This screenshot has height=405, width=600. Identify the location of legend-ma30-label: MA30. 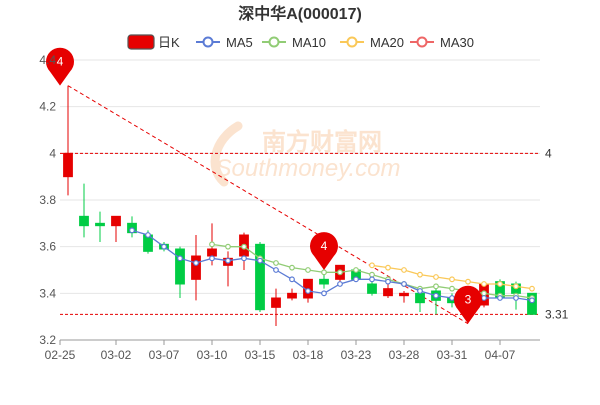
(457, 42).